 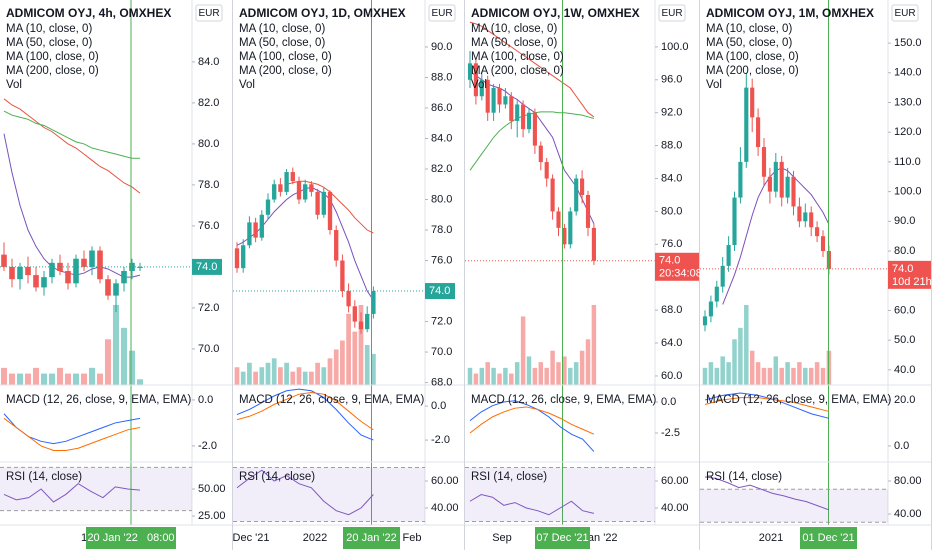 What do you see at coordinates (502, 538) in the screenshot?
I see `x-tick-label: Sep` at bounding box center [502, 538].